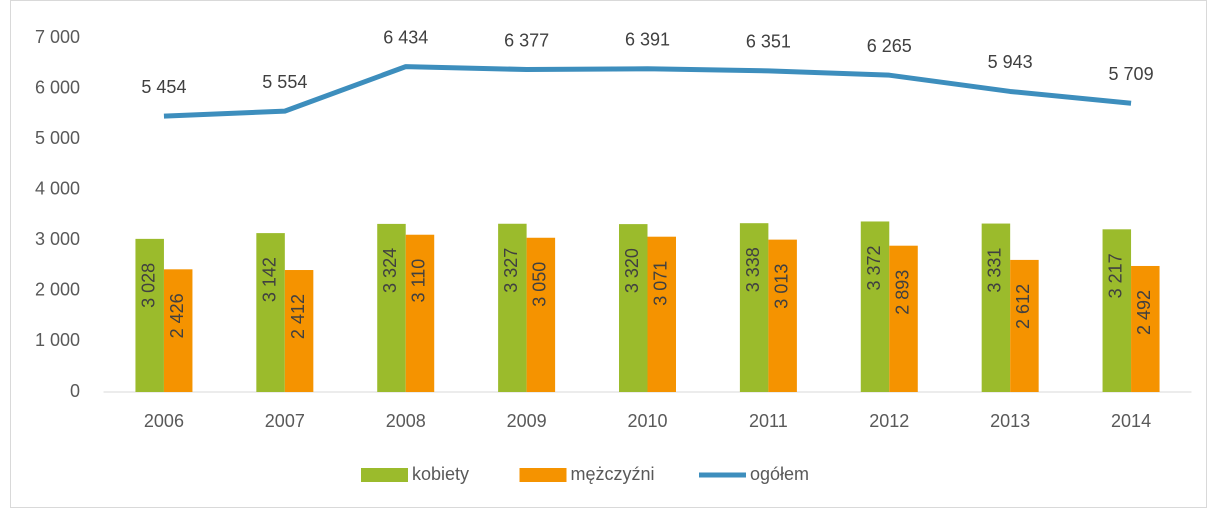  What do you see at coordinates (177, 315) in the screenshot?
I see `bar-value-label: 2 426` at bounding box center [177, 315].